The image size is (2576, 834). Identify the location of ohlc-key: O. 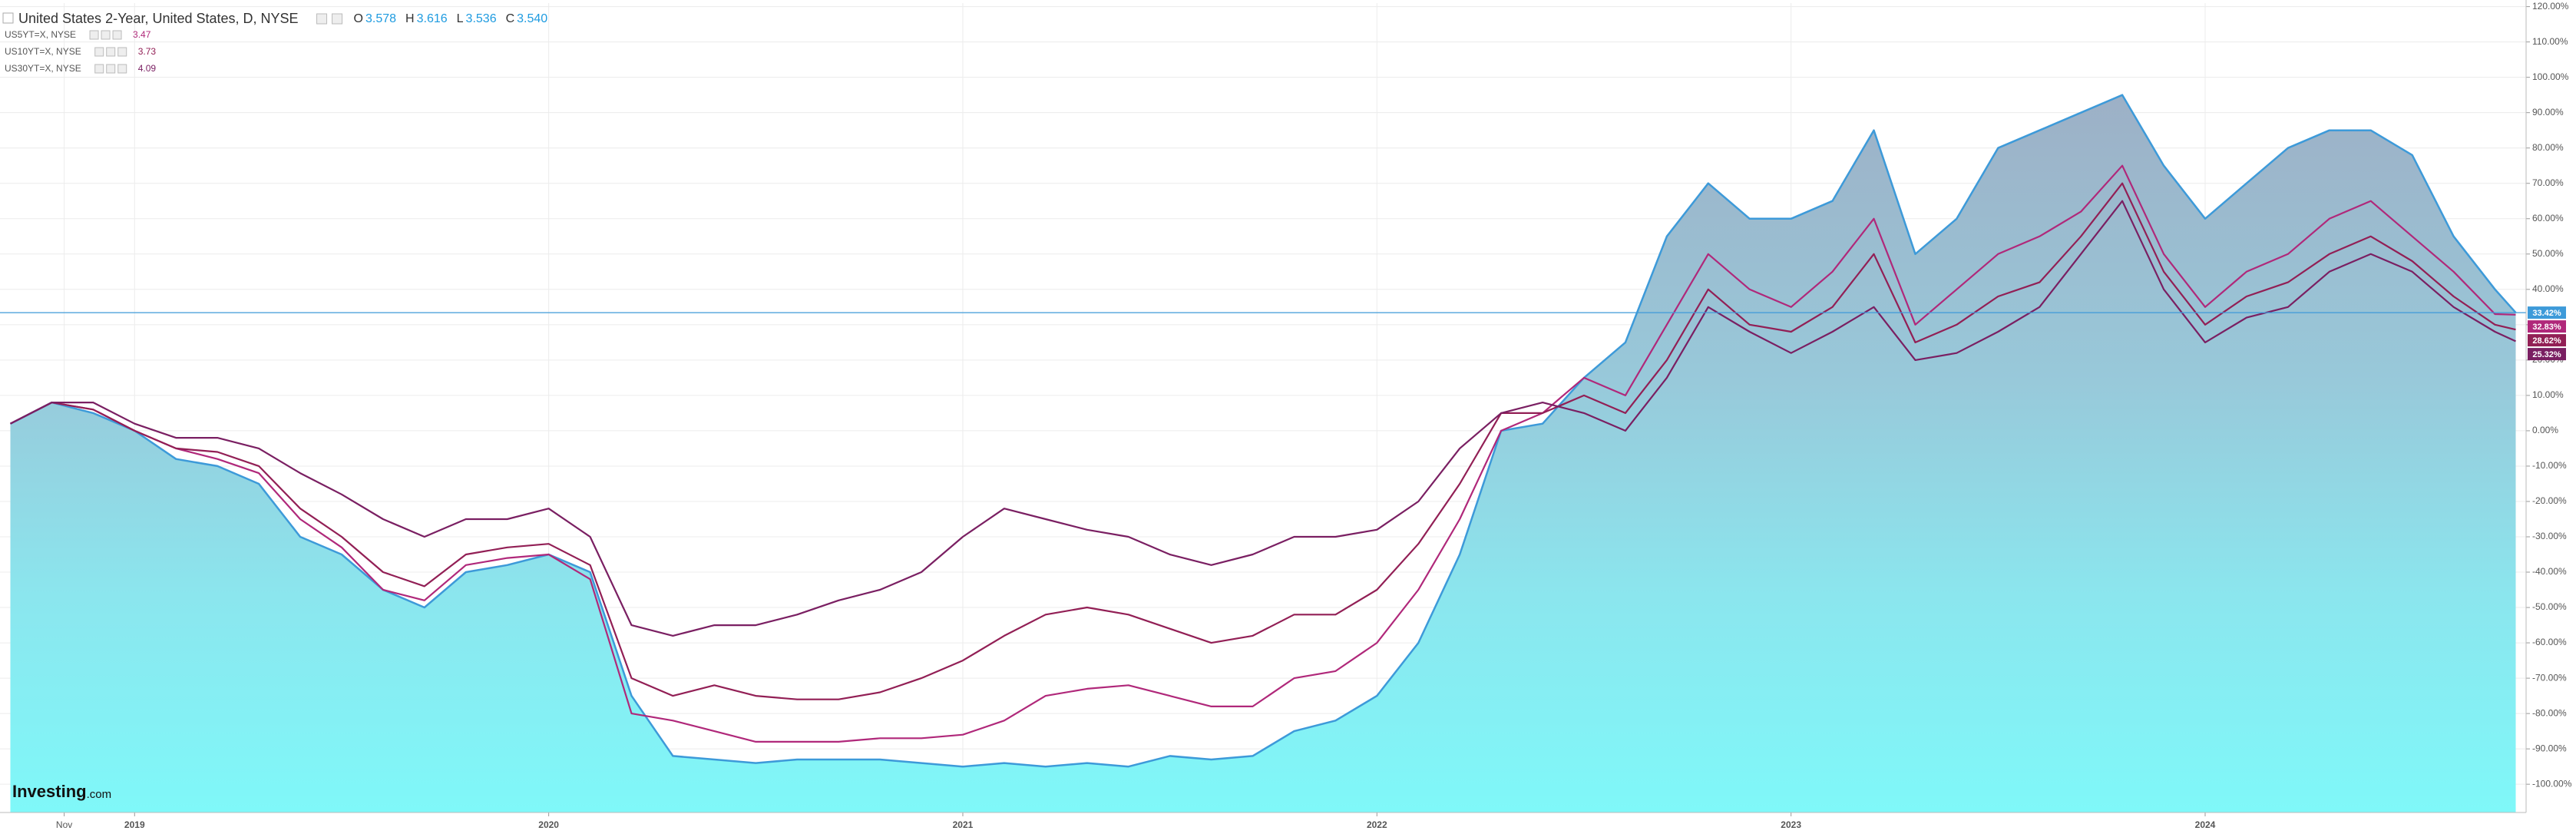
(358, 18).